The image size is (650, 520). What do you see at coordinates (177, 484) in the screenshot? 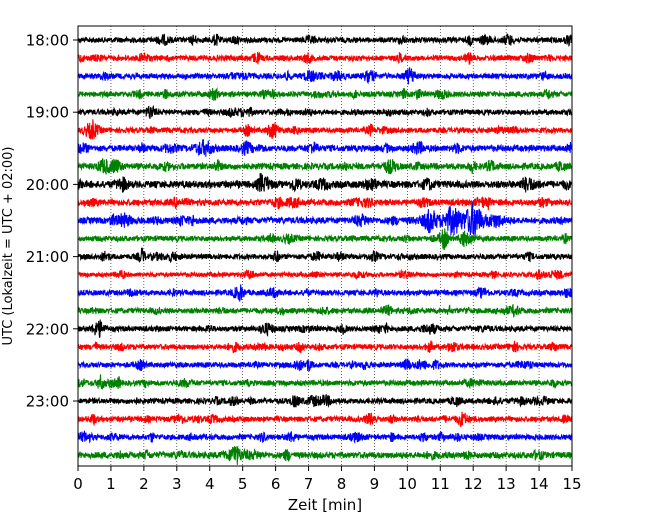
I see `x-tick-label-3: 3` at bounding box center [177, 484].